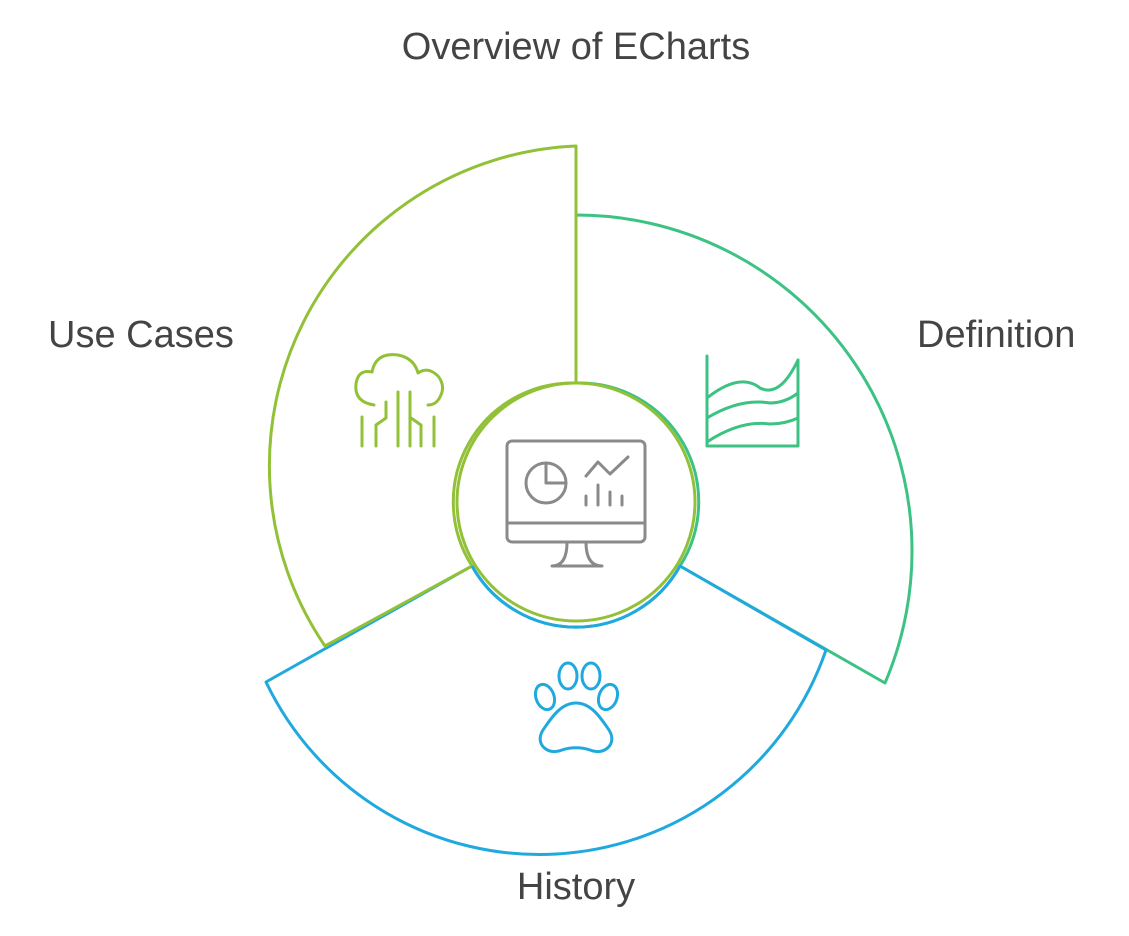 The height and width of the screenshot is (936, 1129). I want to click on diagram-title: Overview of ECharts, so click(576, 47).